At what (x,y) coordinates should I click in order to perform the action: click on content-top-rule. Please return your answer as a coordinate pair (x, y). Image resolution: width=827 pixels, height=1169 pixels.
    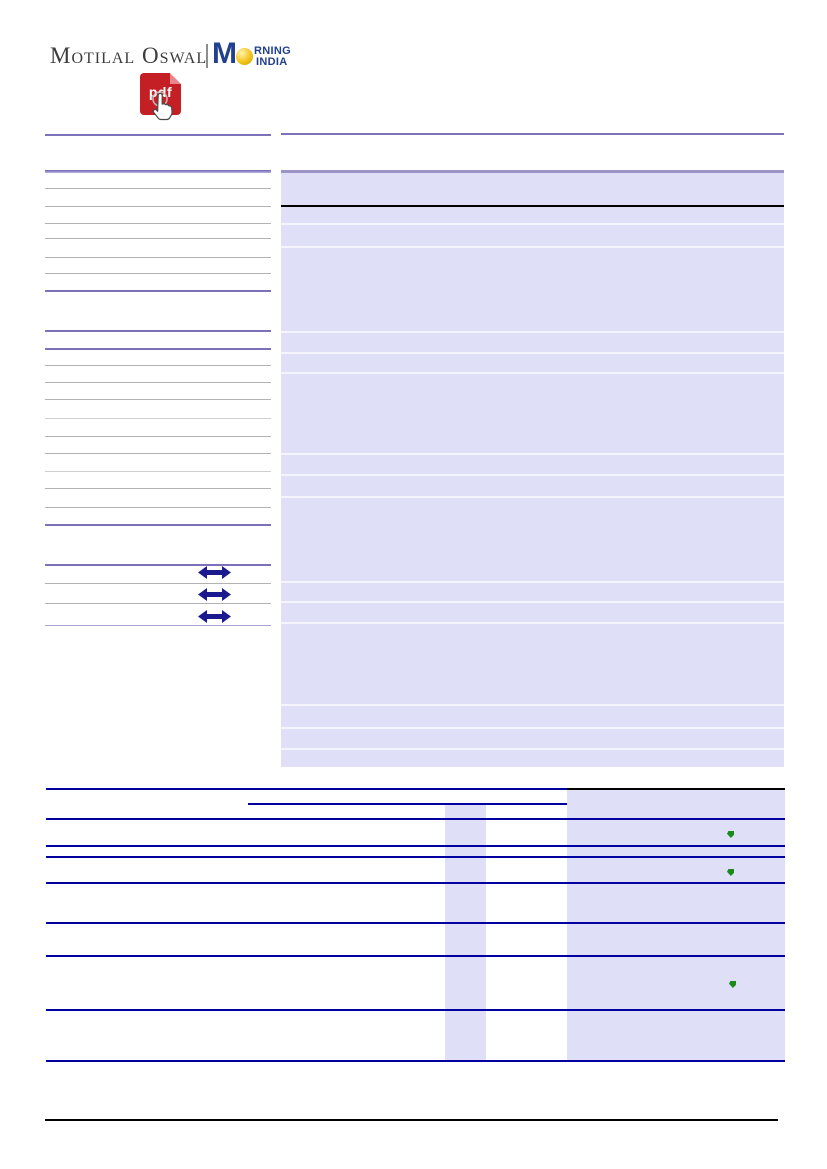
    Looking at the image, I should click on (532, 134).